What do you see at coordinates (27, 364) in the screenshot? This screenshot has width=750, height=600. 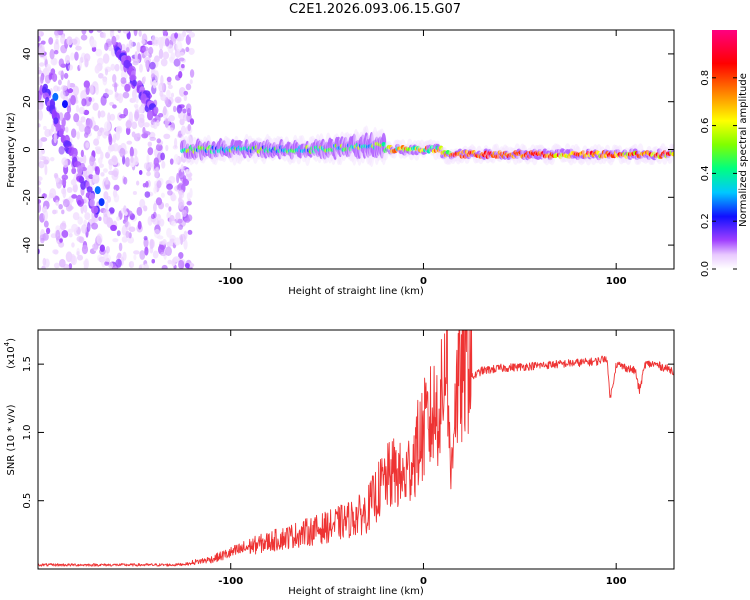 I see `y-tick-label: 1.5` at bounding box center [27, 364].